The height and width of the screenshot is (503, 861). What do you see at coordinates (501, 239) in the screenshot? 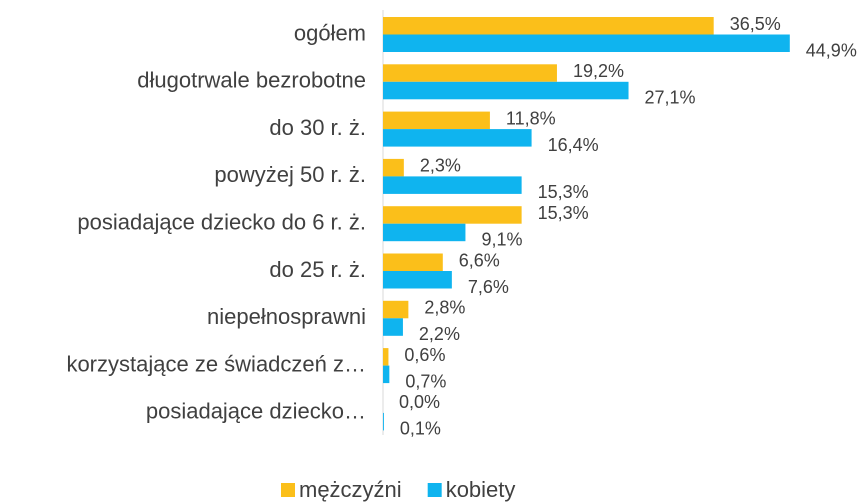
I see `value-label: 9,1%` at bounding box center [501, 239].